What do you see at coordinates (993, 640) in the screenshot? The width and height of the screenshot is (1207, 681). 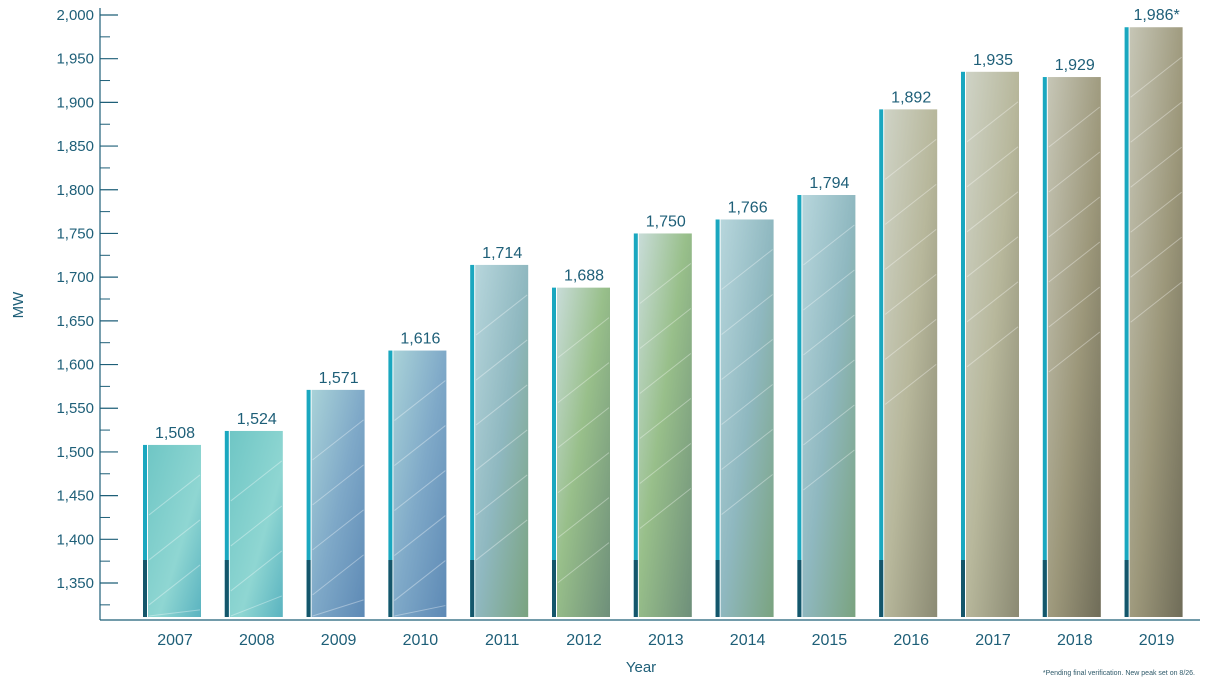 I see `x-tick-label-2017: 2017` at bounding box center [993, 640].